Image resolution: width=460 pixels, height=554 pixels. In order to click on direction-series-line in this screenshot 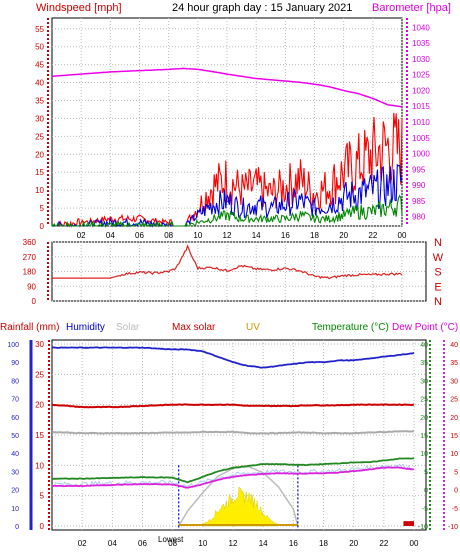, I will do `click(227, 262)`.